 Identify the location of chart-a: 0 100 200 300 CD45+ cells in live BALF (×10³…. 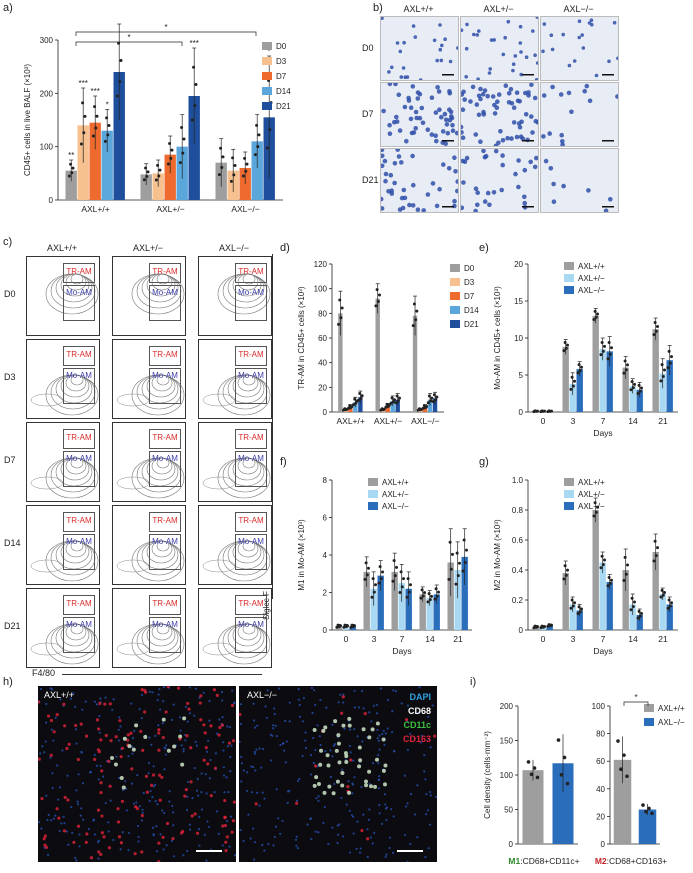
(157, 118).